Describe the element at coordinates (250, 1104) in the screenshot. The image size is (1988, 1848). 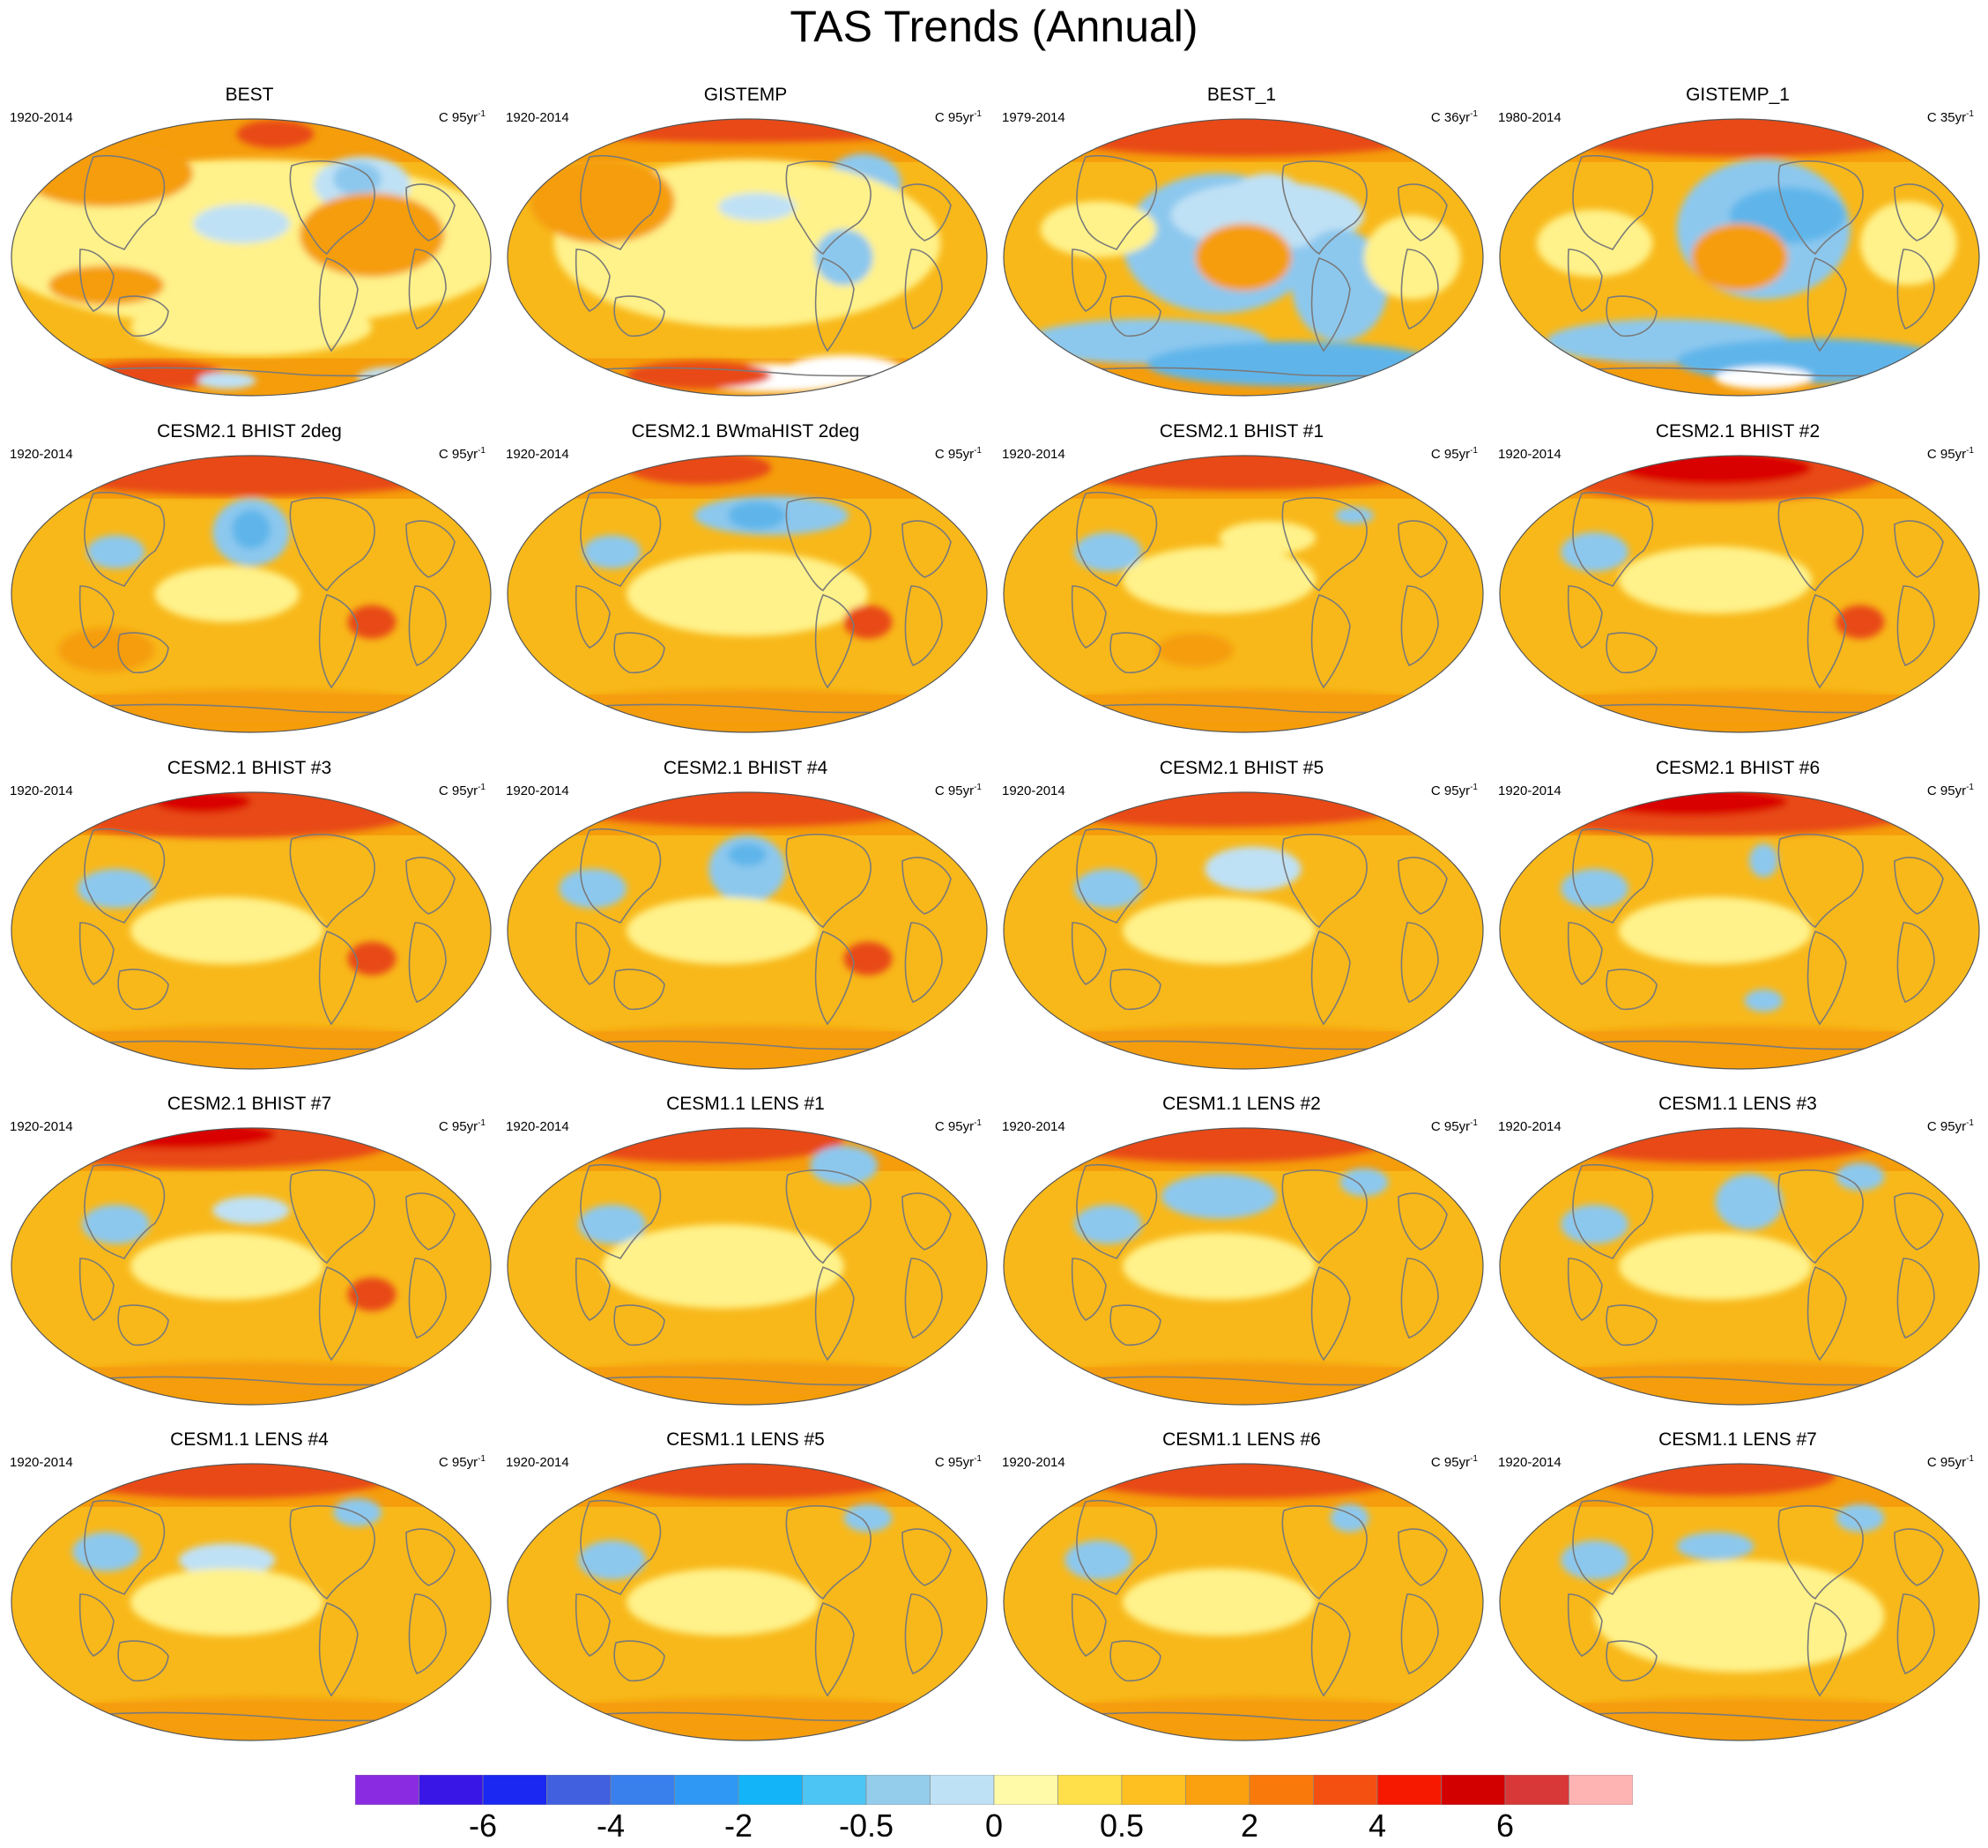
I see `panel-title: CESM2.1 BHIST #7` at that location.